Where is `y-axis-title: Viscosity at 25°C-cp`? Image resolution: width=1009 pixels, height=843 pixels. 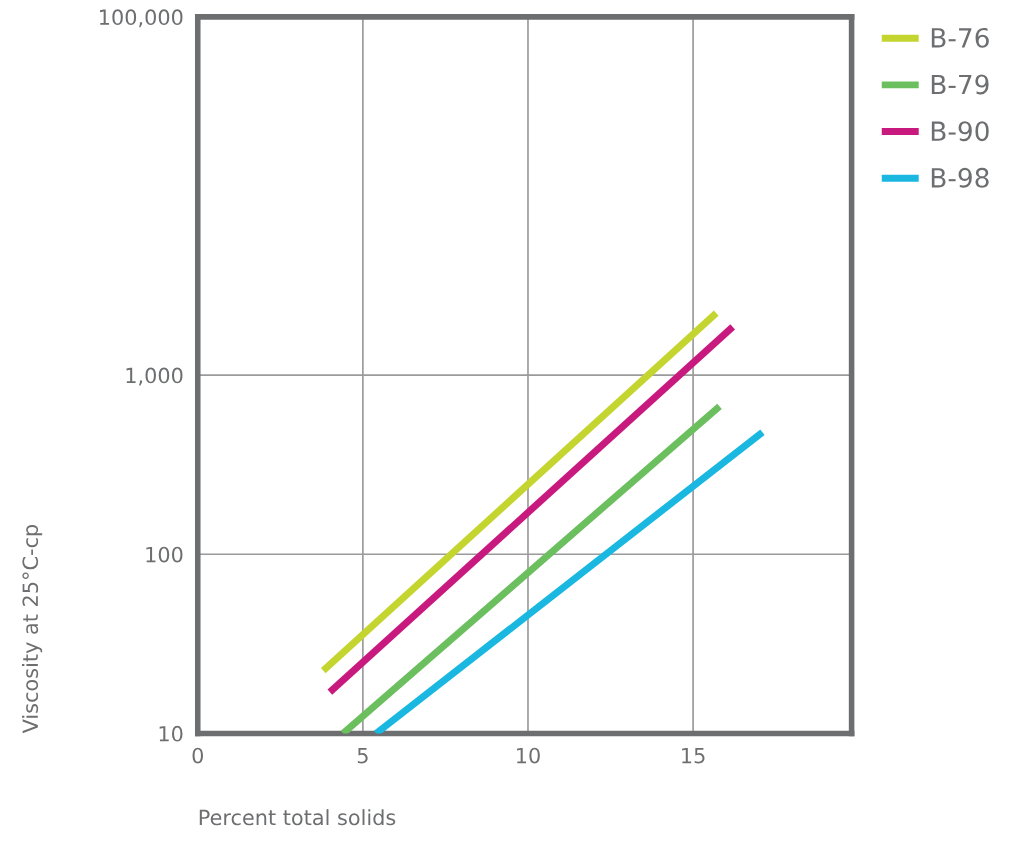
y-axis-title: Viscosity at 25°C-cp is located at coordinates (32, 629).